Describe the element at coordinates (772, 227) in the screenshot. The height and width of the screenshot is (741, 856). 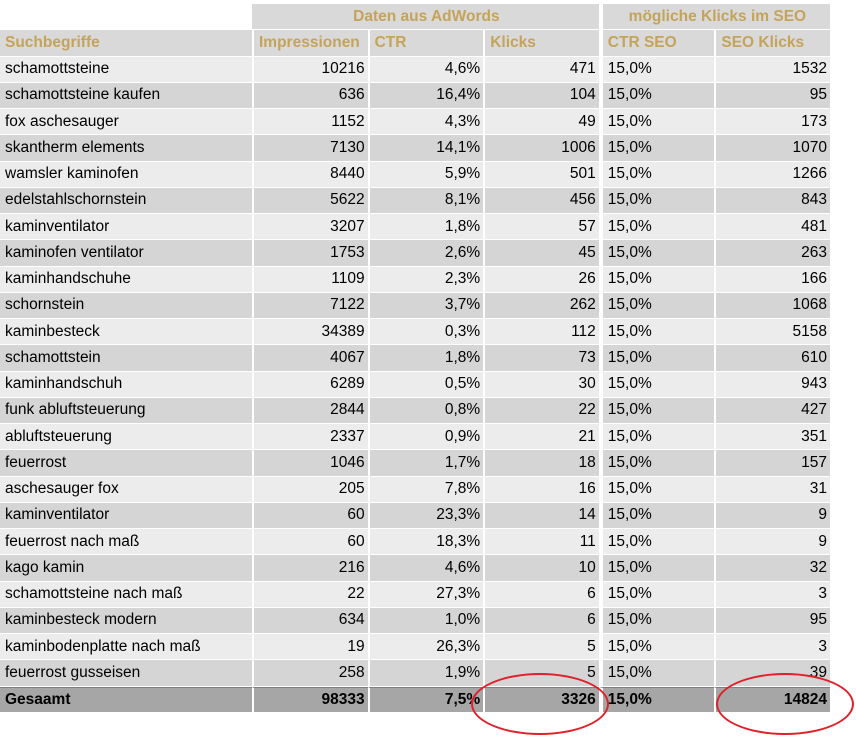
I see `cell-seo-klicks: 481` at that location.